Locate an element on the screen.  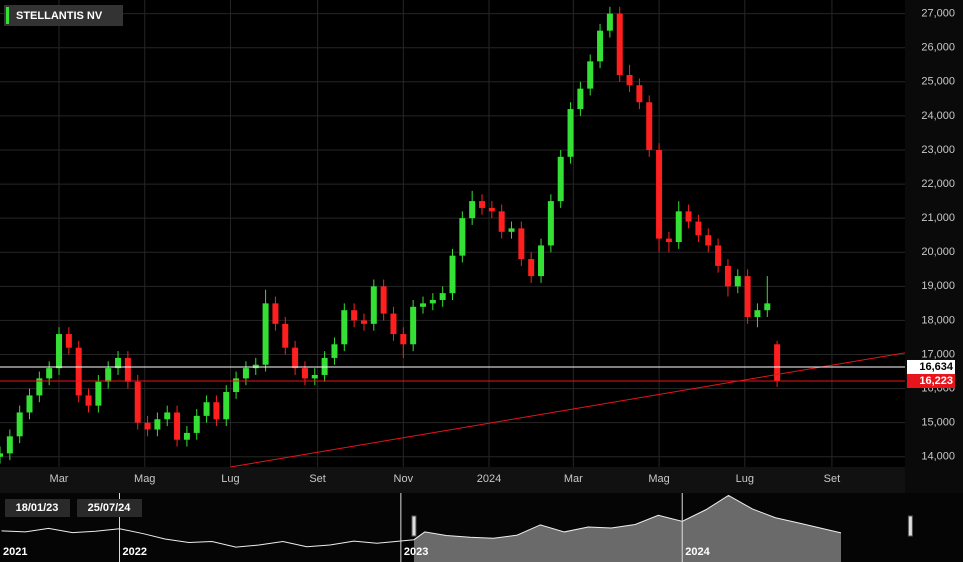
range-date: 25/07/24 is located at coordinates (110, 508).